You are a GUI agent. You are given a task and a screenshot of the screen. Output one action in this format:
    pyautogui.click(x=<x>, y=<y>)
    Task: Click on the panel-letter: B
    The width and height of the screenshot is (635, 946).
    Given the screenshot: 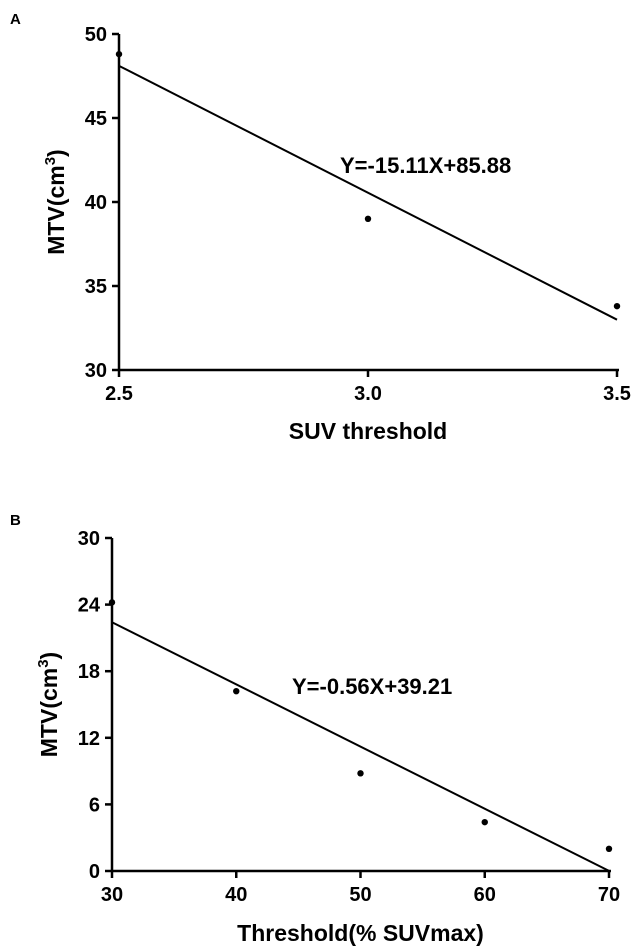 What is the action you would take?
    pyautogui.click(x=15, y=520)
    